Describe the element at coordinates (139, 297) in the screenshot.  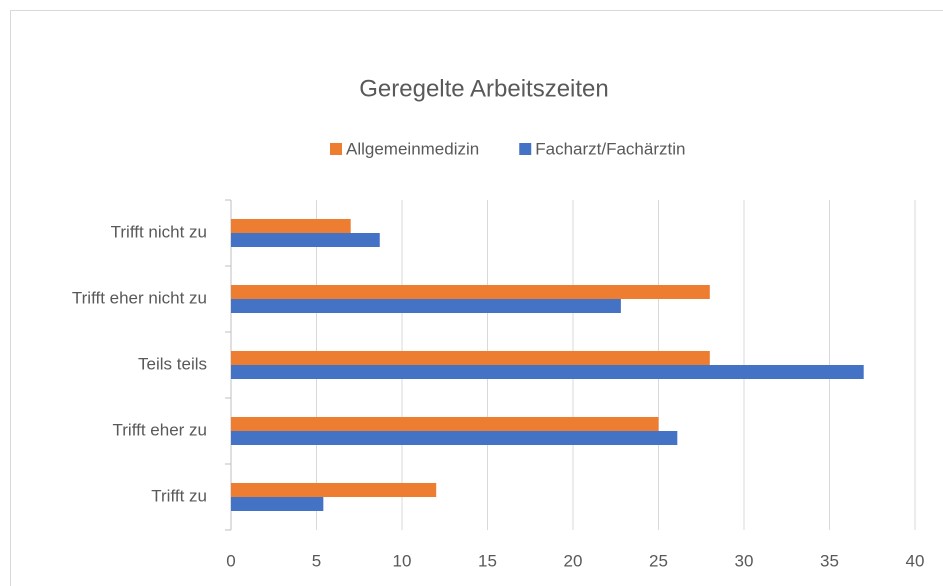
I see `y-tick-label: Trifft eher nicht zu` at that location.